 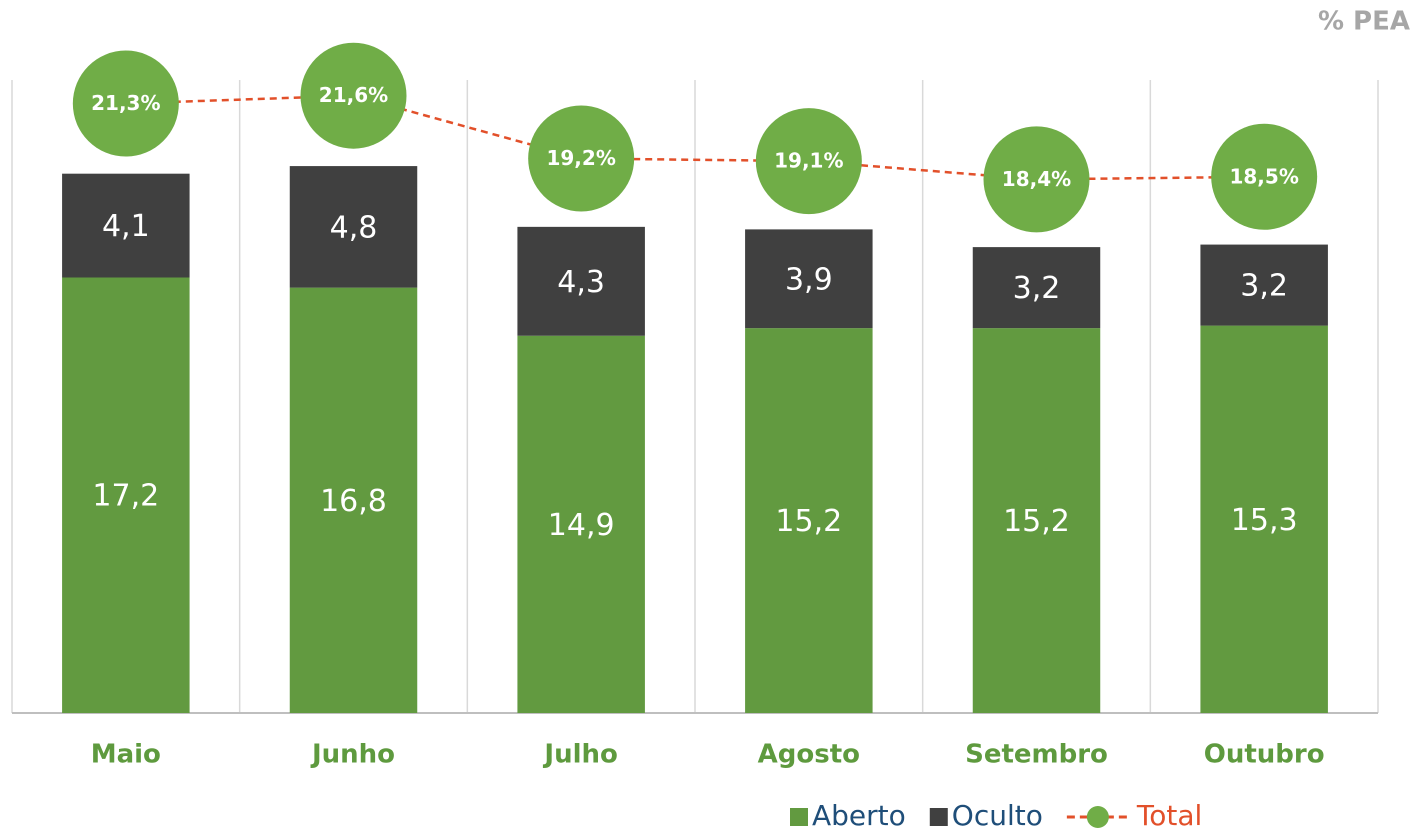 I want to click on data-label: 4,8, so click(x=354, y=227).